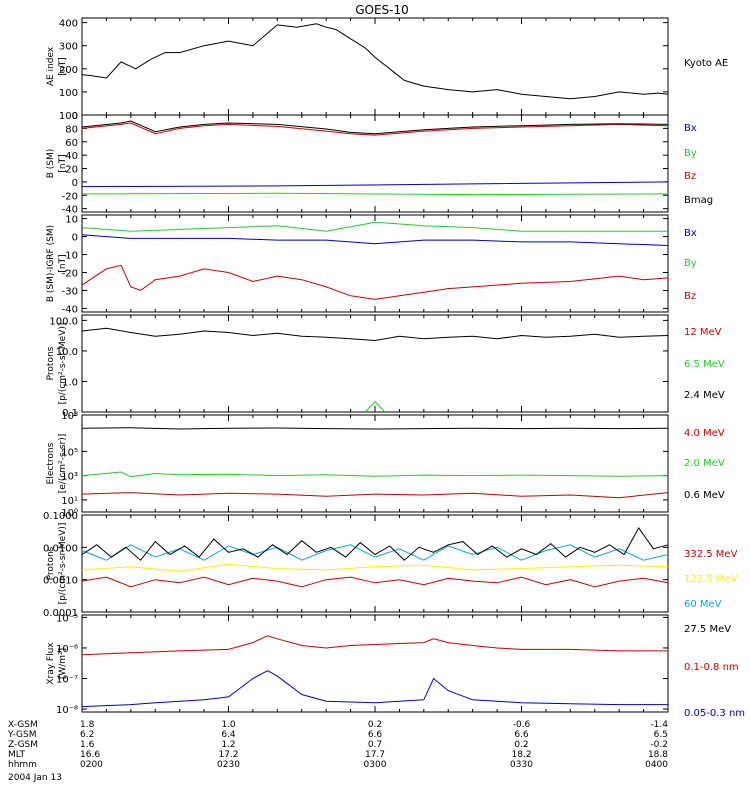 The image size is (750, 800). What do you see at coordinates (704, 433) in the screenshot?
I see `legend-electrons-0: 4.0 MeV` at bounding box center [704, 433].